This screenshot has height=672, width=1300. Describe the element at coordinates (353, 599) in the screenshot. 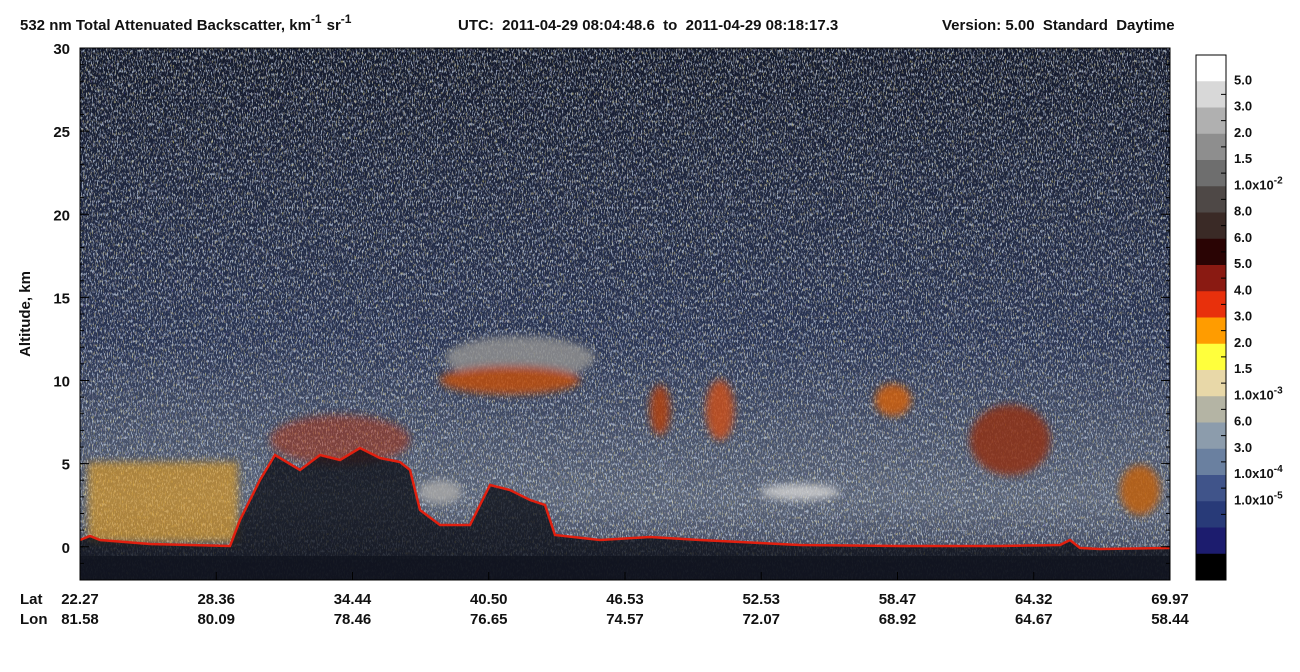

I see `lat-label: 34.44` at that location.